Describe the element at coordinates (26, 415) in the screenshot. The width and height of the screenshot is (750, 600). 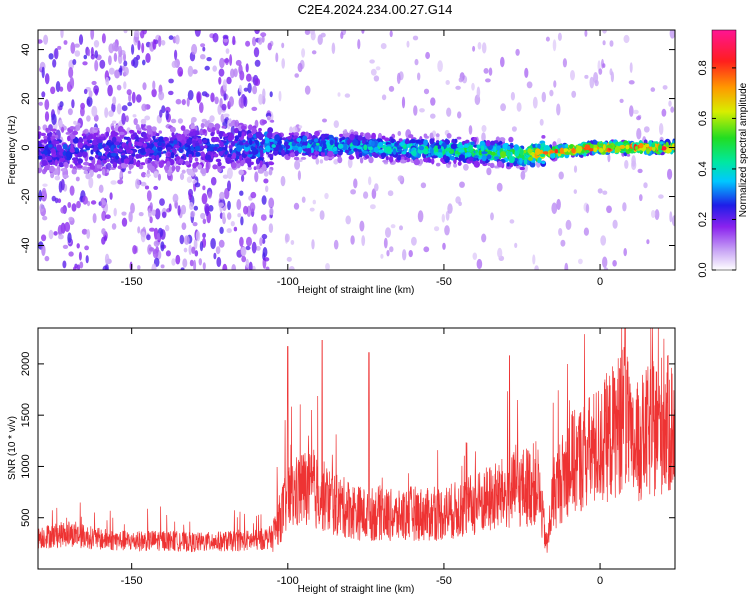
I see `snr-ytick-label: 1500` at that location.